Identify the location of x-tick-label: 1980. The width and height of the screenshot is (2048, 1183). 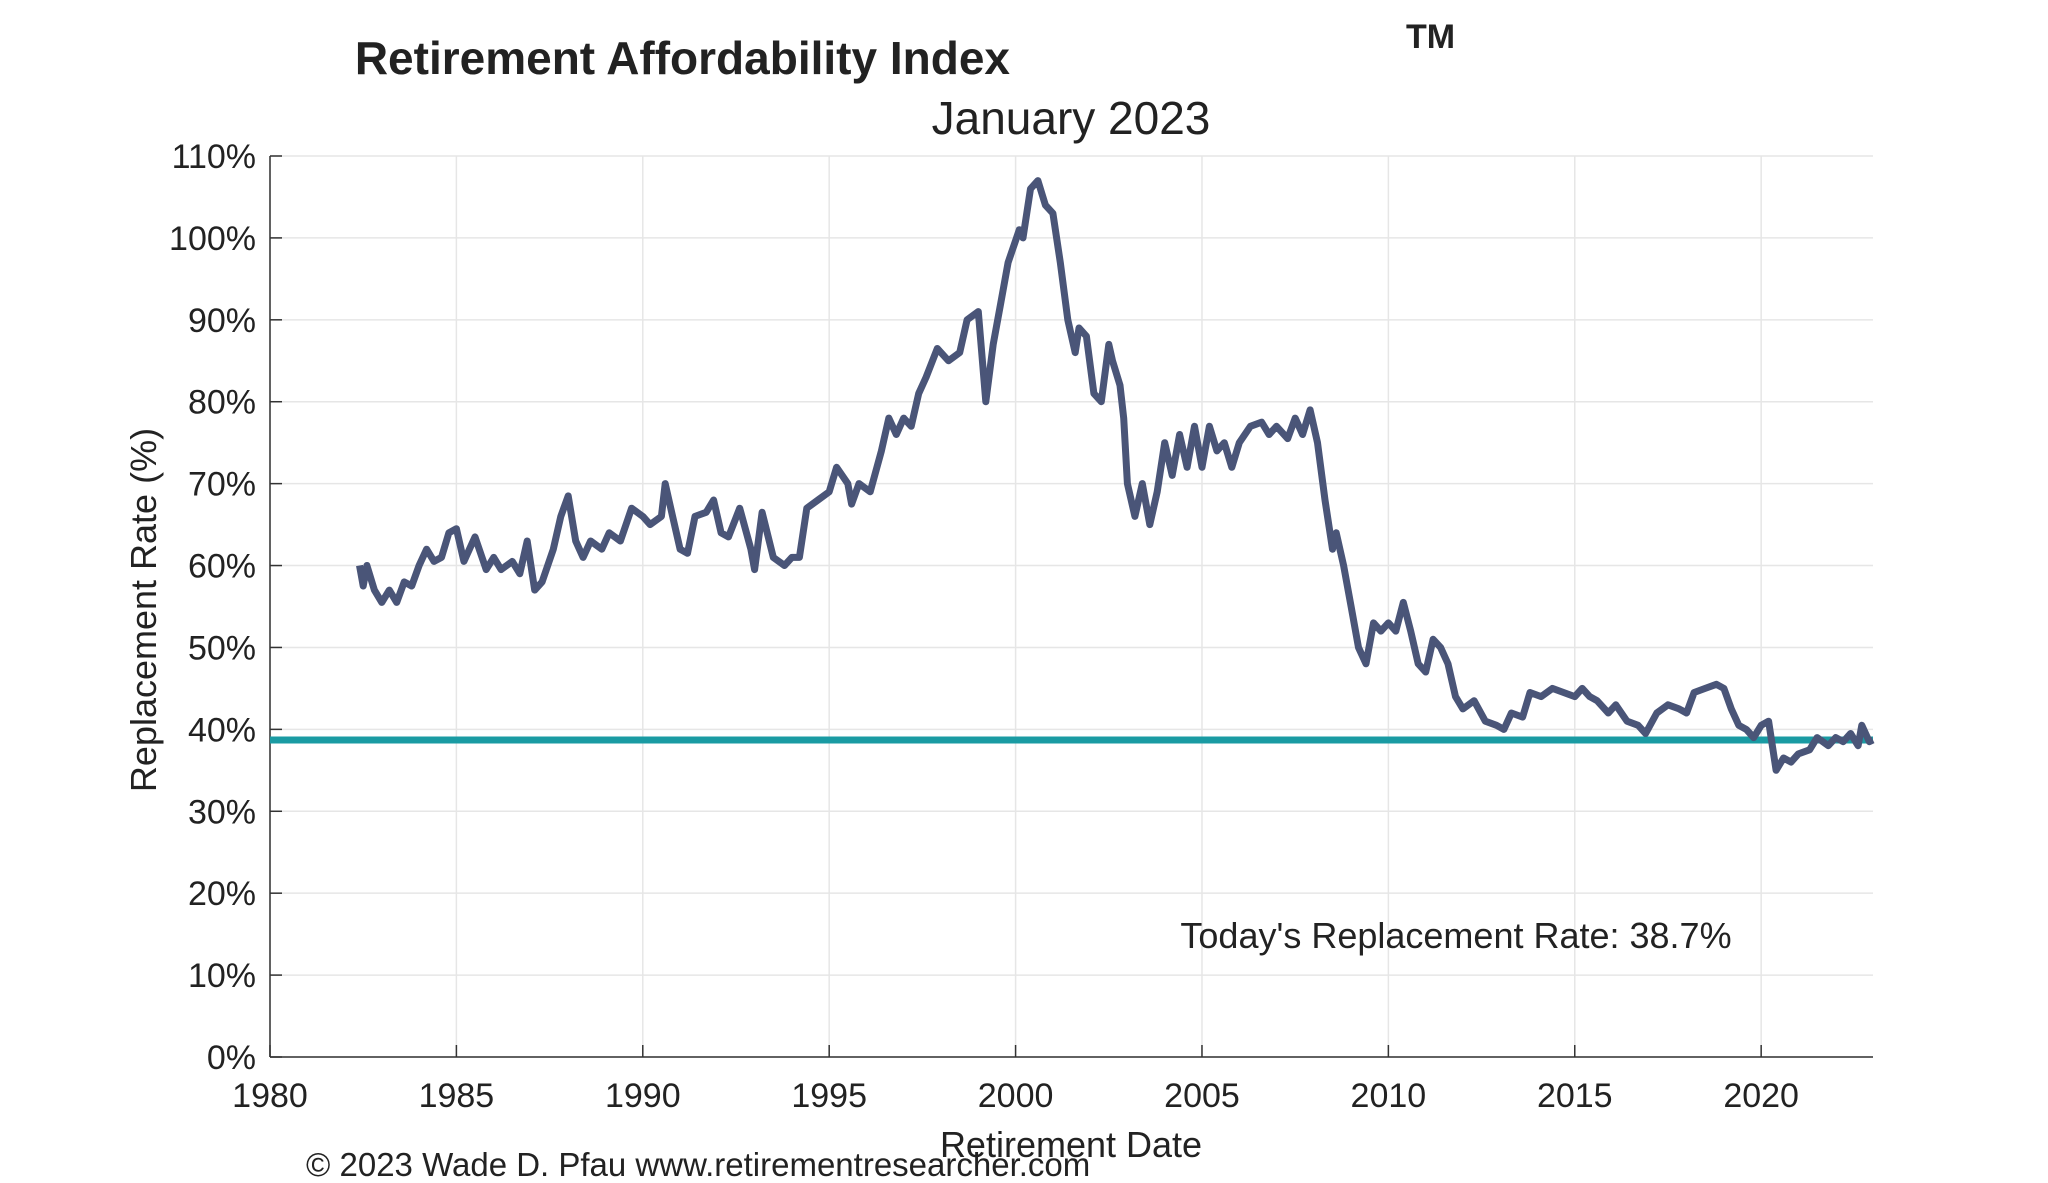
(270, 1096).